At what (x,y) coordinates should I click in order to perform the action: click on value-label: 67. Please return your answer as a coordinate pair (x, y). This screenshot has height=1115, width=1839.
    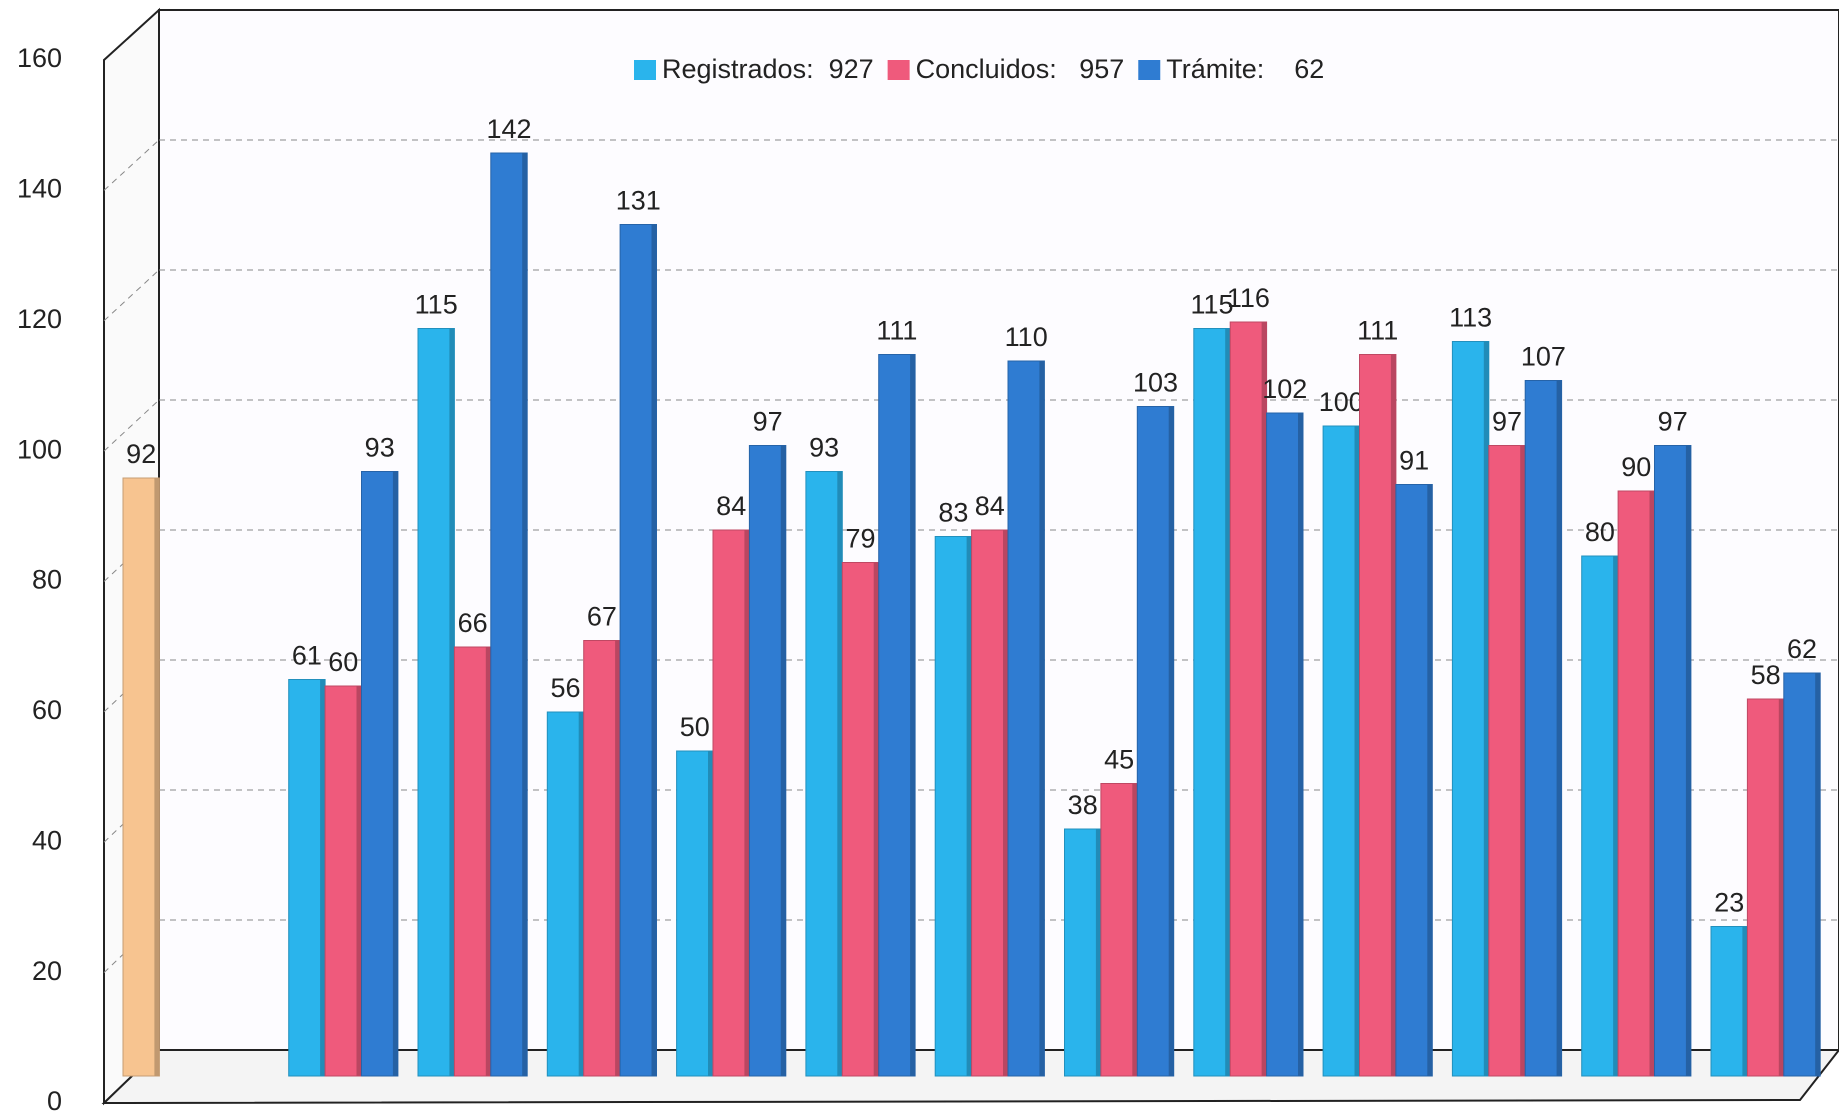
    Looking at the image, I should click on (602, 617).